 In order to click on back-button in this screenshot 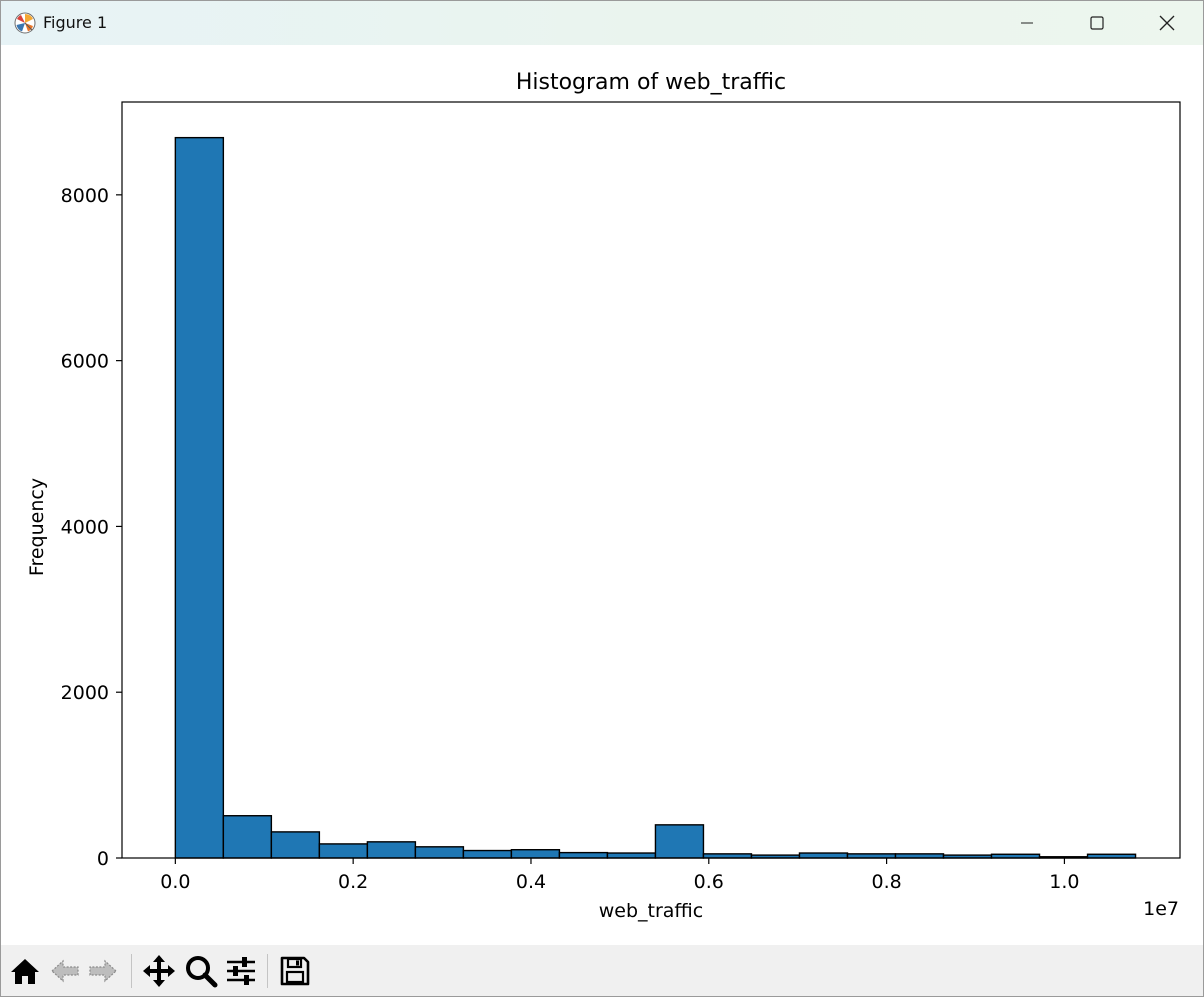, I will do `click(65, 971)`.